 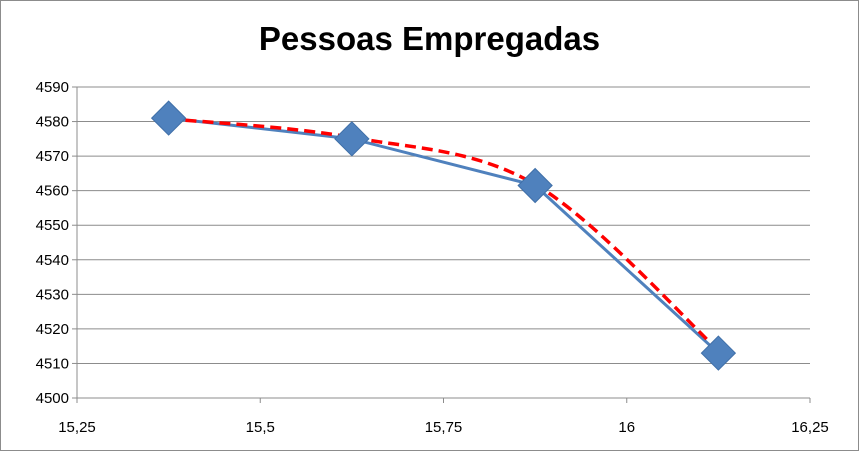 What do you see at coordinates (52, 87) in the screenshot?
I see `y-tick-label: 4590` at bounding box center [52, 87].